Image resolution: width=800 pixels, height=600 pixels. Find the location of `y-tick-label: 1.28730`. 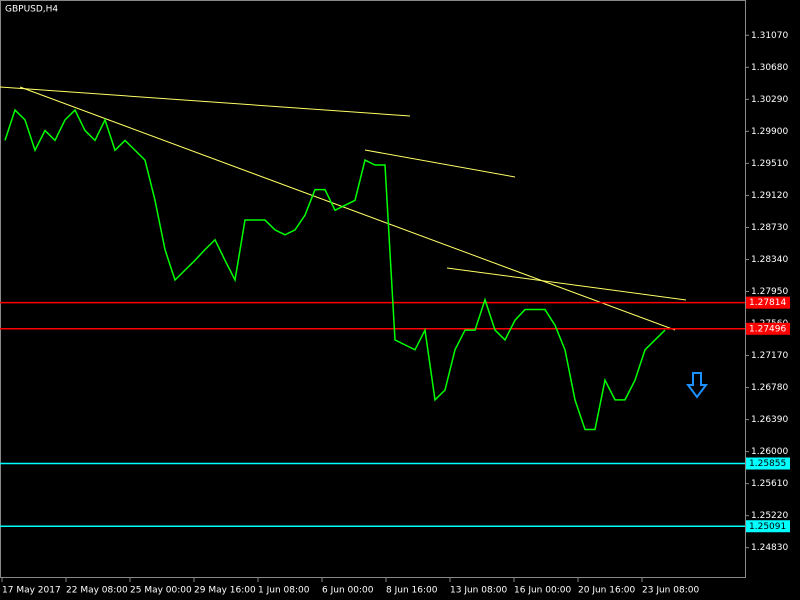

y-tick-label: 1.28730 is located at coordinates (769, 228).